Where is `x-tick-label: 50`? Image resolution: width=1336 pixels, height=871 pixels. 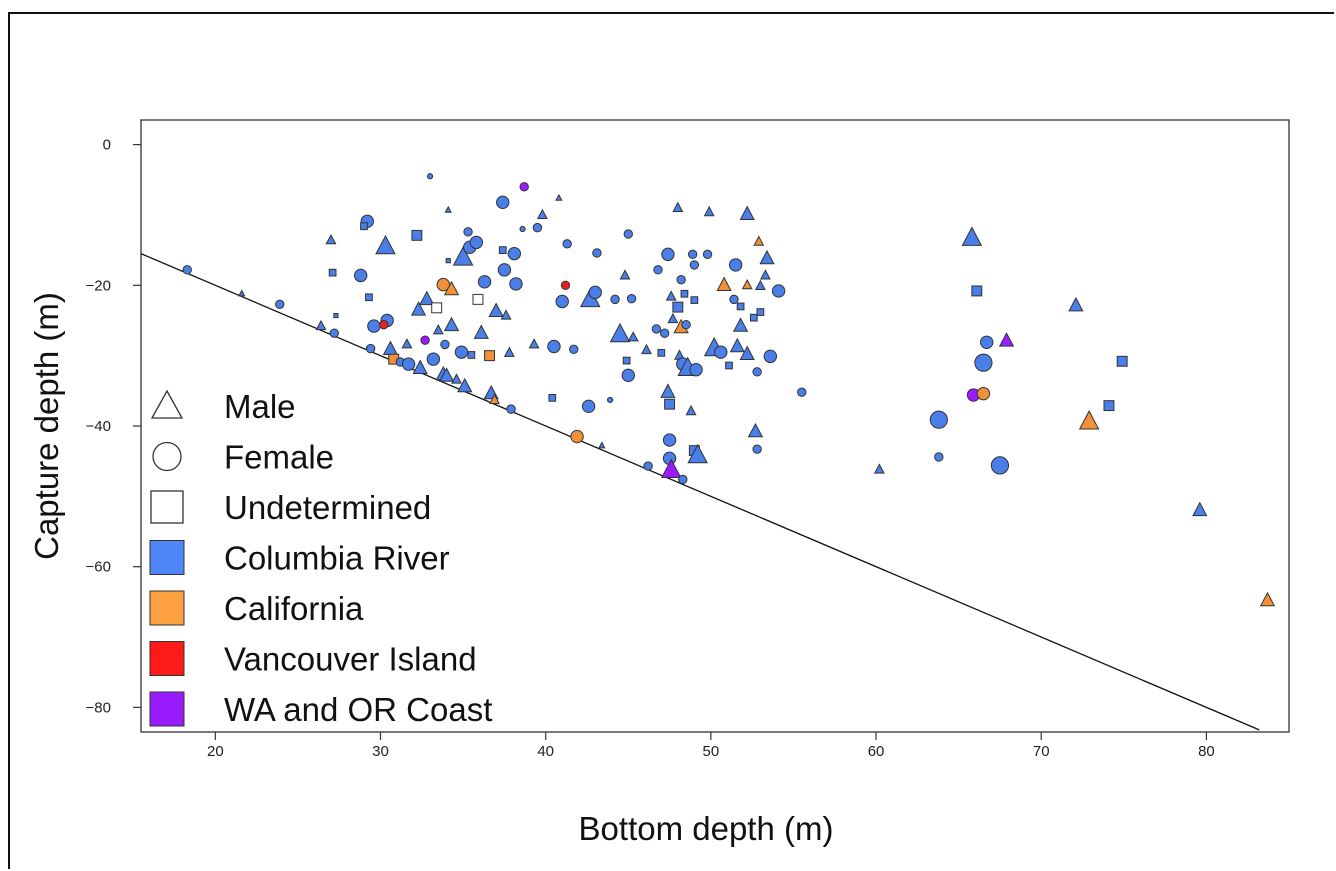
x-tick-label: 50 is located at coordinates (711, 751).